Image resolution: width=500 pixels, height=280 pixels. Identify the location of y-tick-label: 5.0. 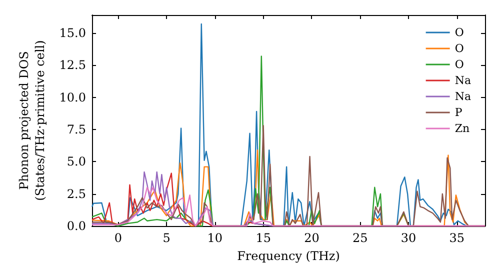
(76, 161).